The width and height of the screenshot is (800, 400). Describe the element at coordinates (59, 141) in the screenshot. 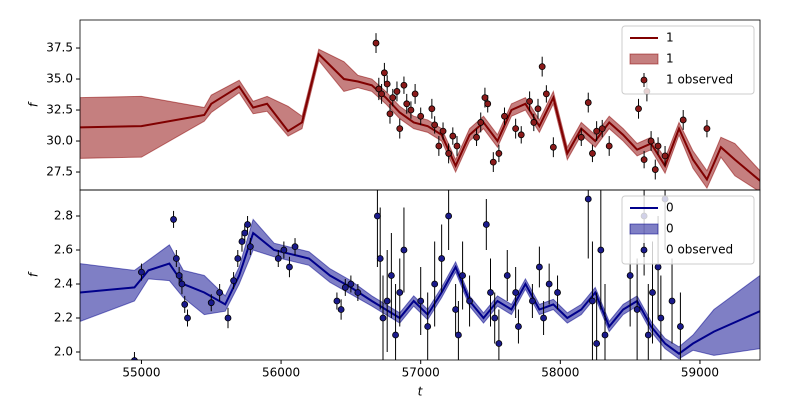

I see `y-tick-label: 30.0` at that location.